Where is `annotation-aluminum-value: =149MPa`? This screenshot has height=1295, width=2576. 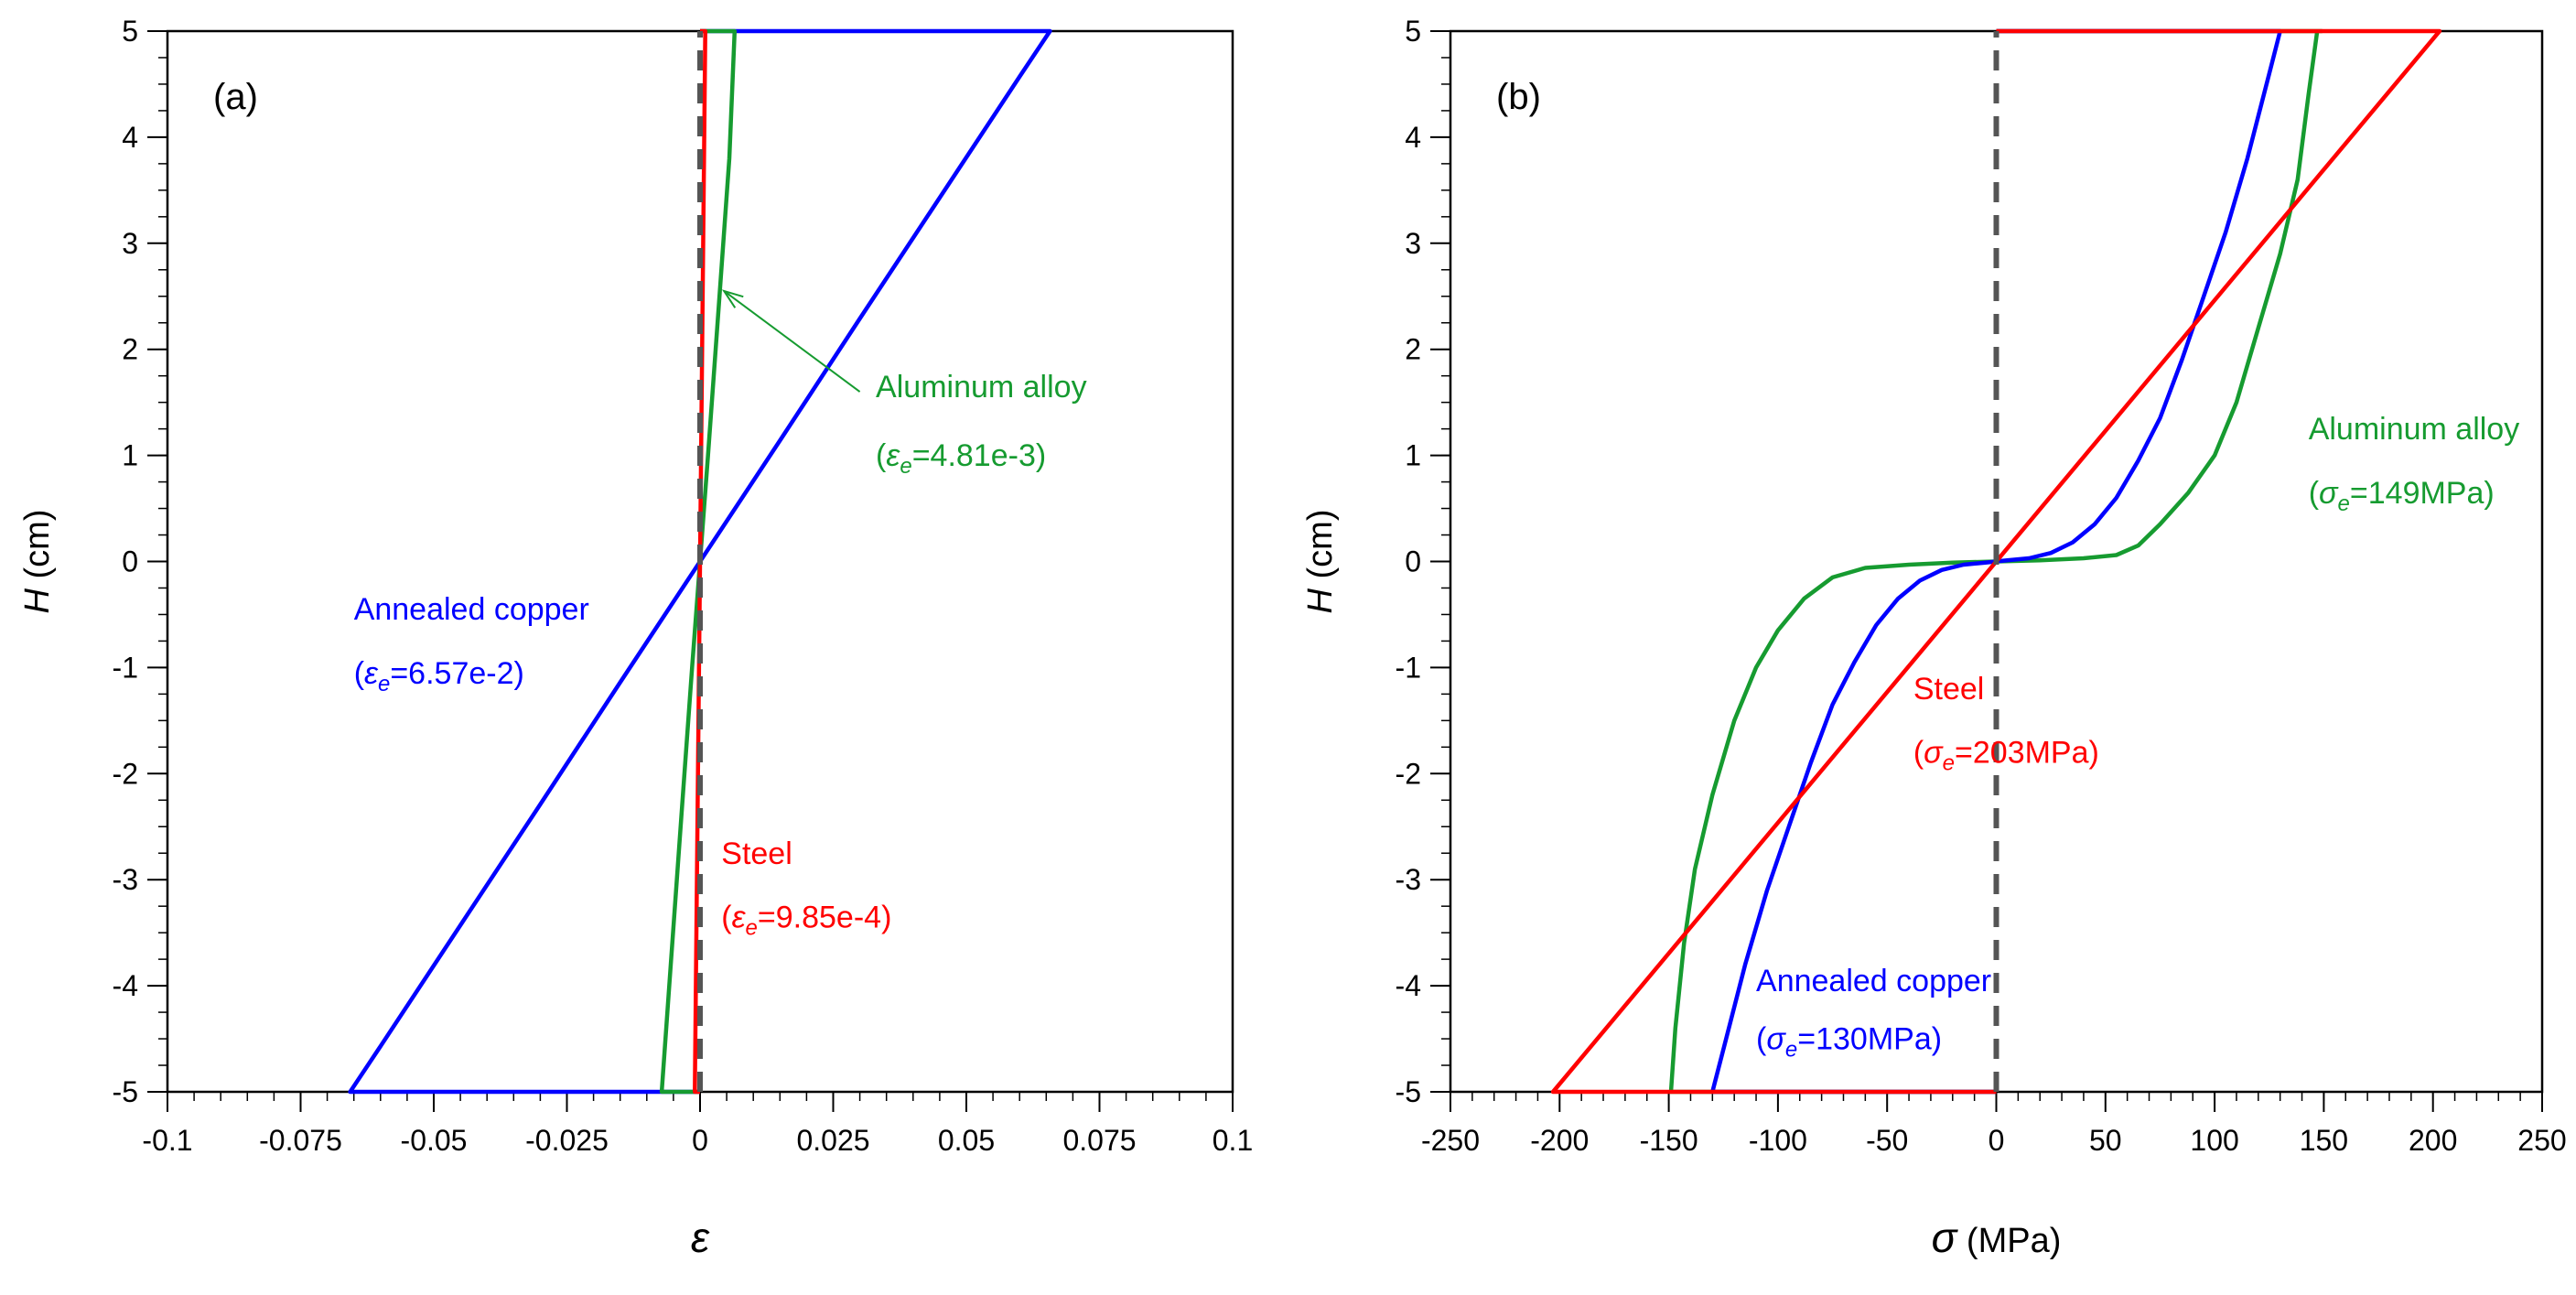
annotation-aluminum-value: =149MPa is located at coordinates (2417, 494).